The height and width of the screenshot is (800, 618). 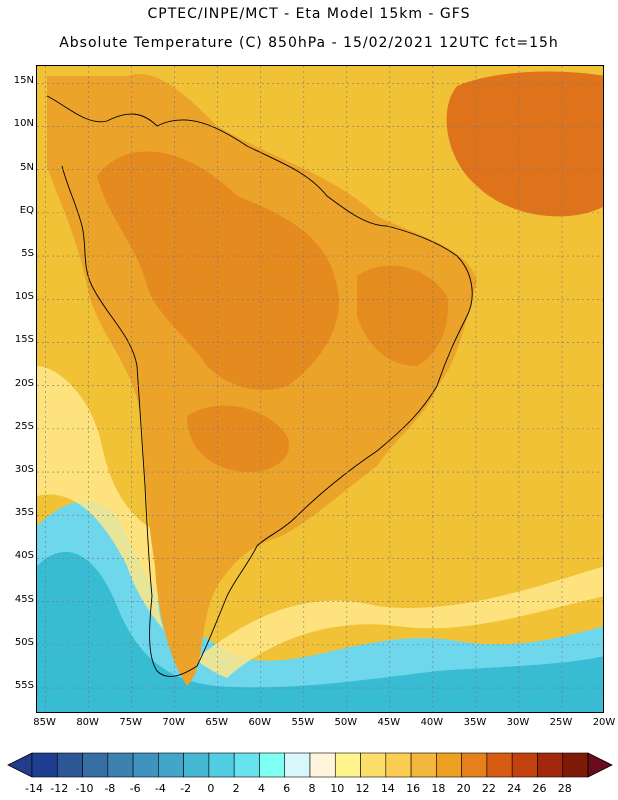 What do you see at coordinates (287, 788) in the screenshot?
I see `legend-tick-label: 6` at bounding box center [287, 788].